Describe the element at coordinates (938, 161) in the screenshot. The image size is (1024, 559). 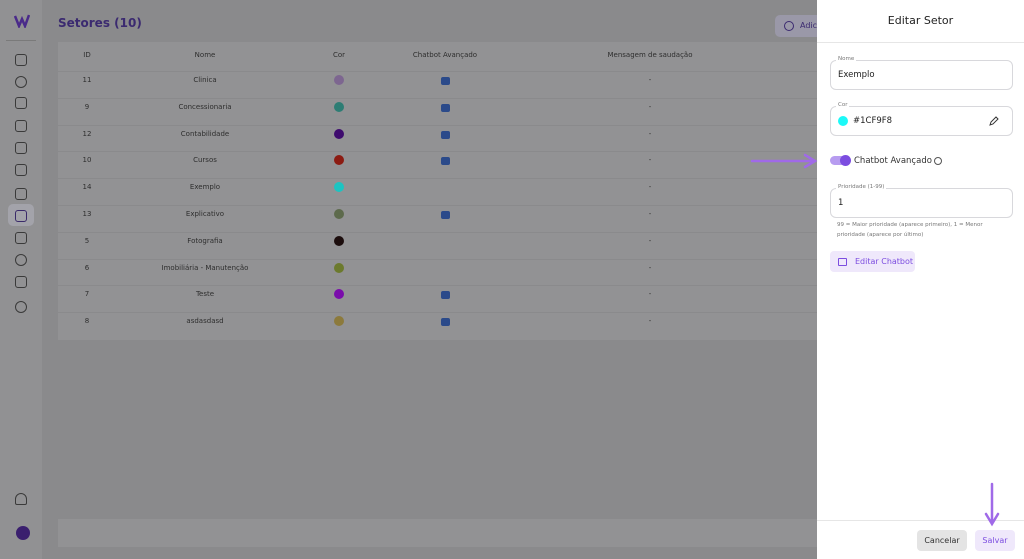
I see `info-icon` at that location.